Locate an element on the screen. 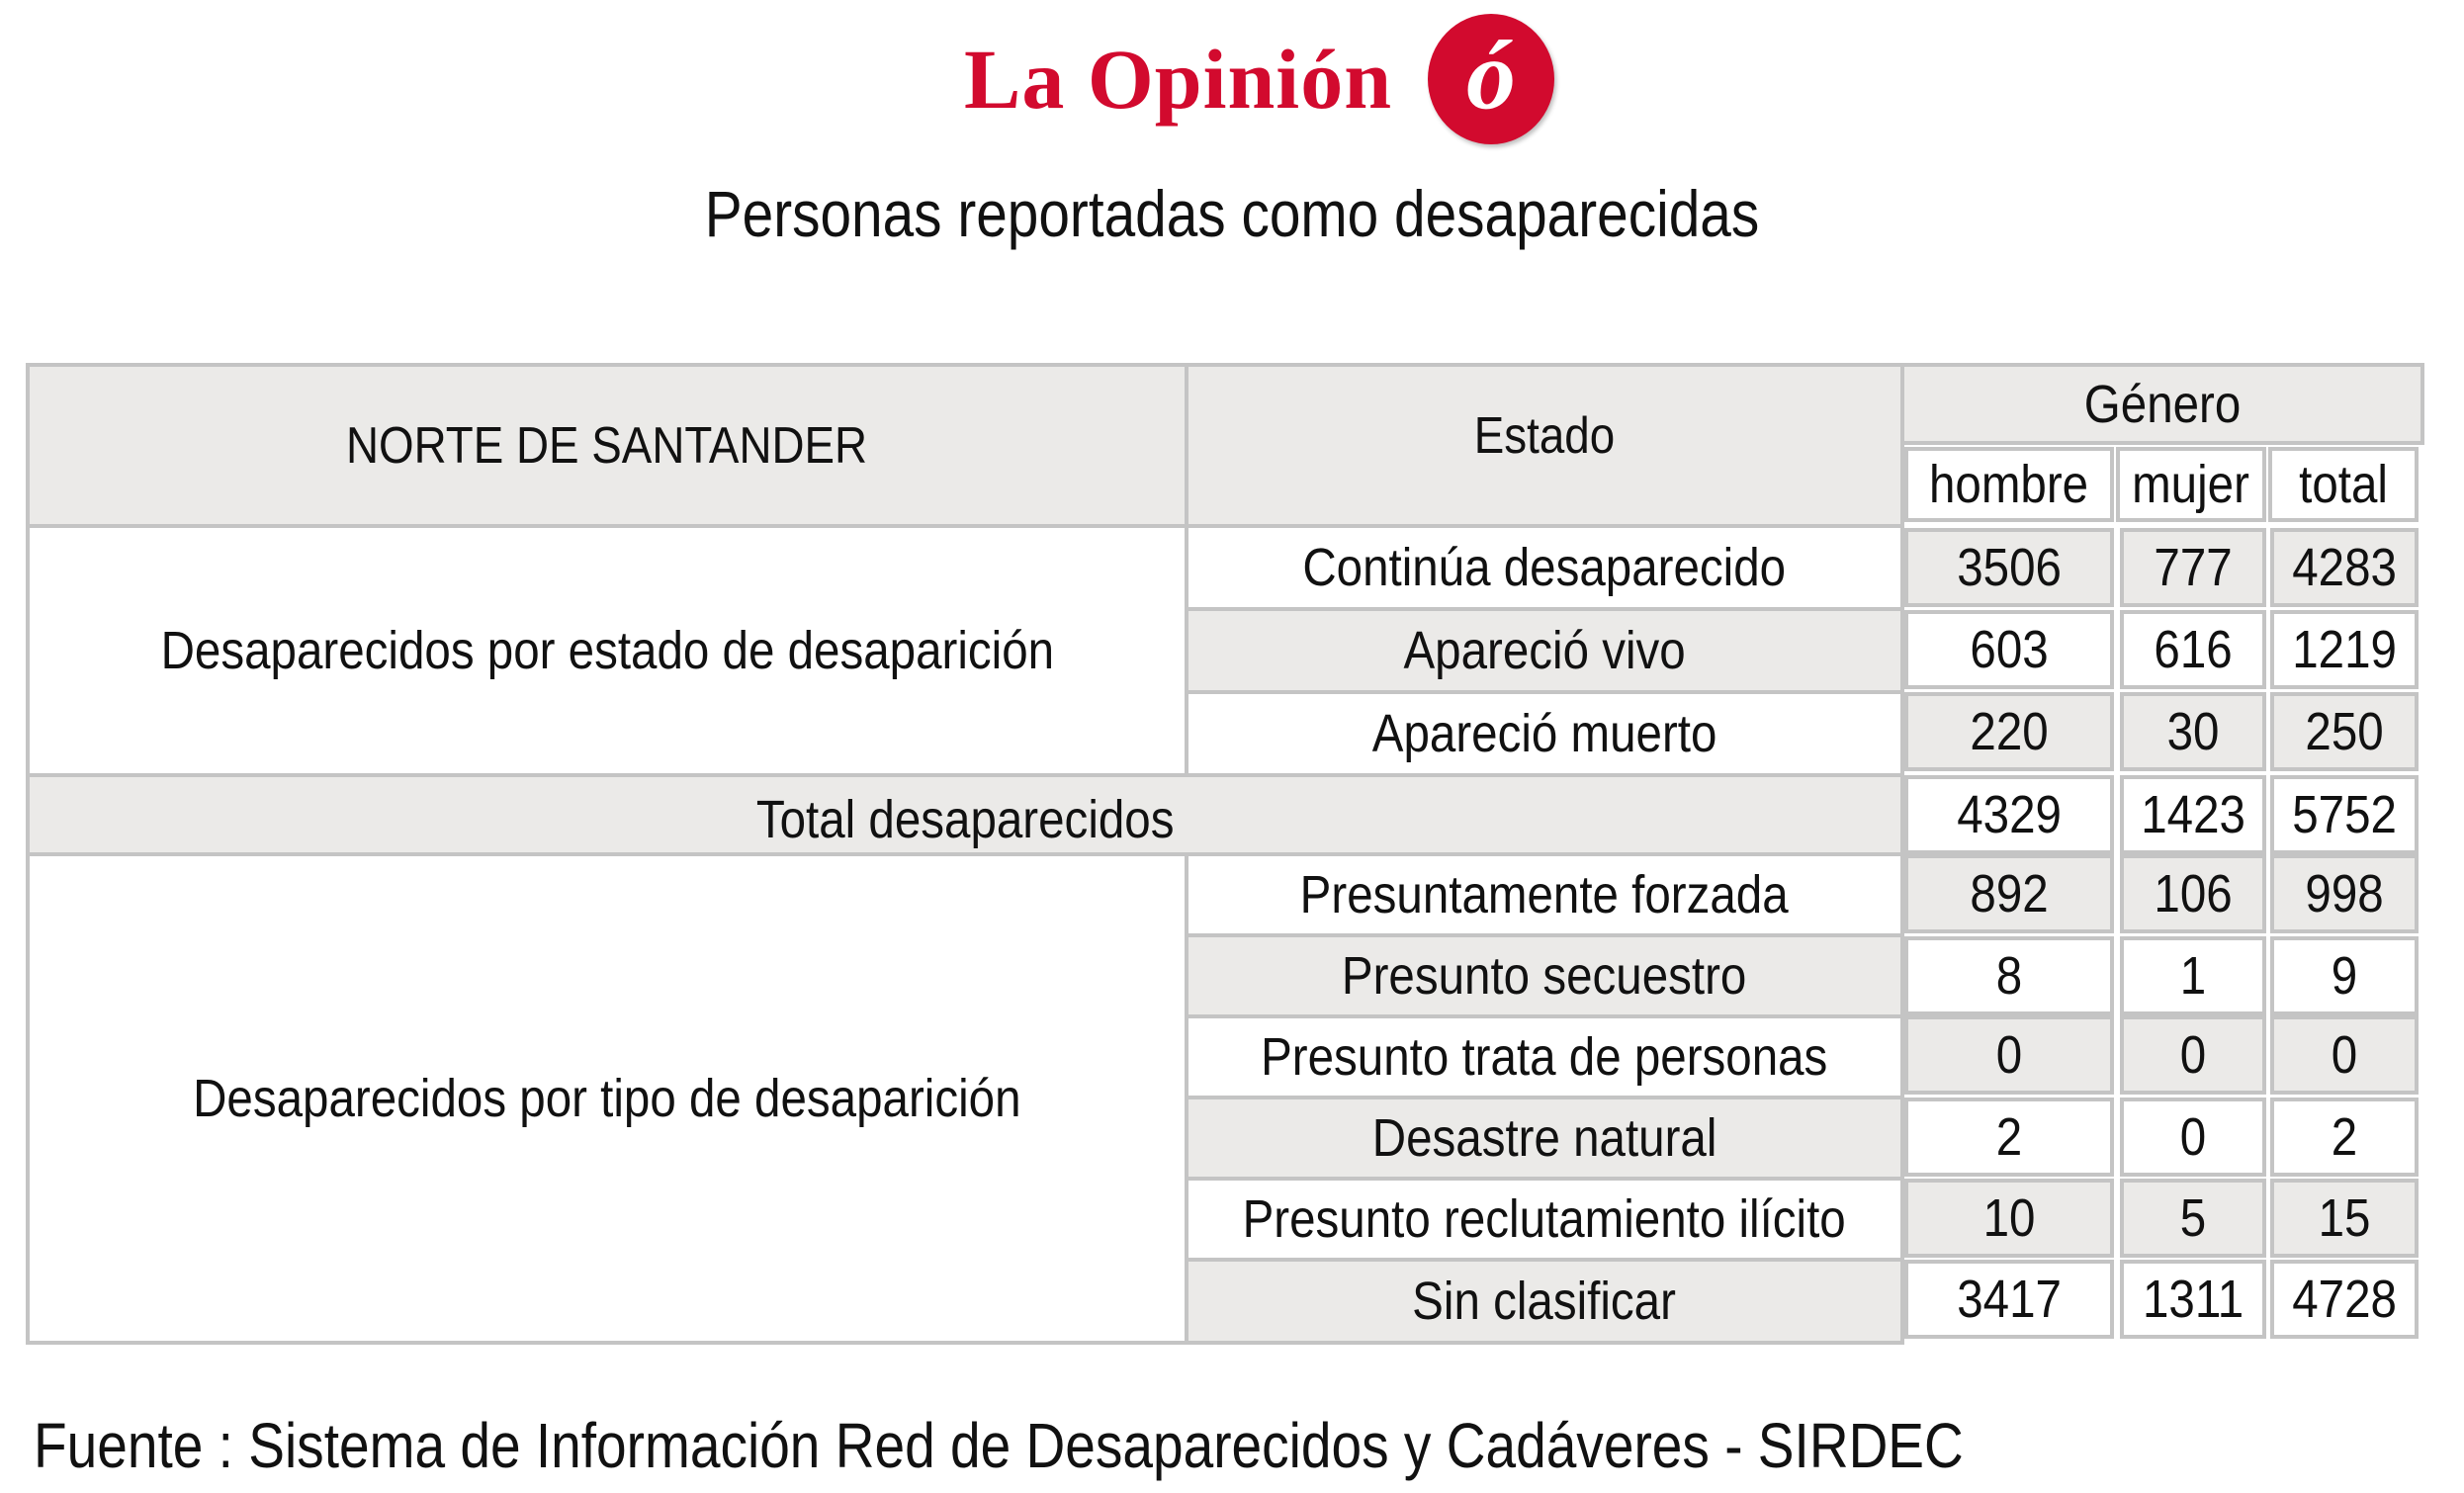 The width and height of the screenshot is (2464, 1493). cell-mujer: 5 is located at coordinates (2193, 1219).